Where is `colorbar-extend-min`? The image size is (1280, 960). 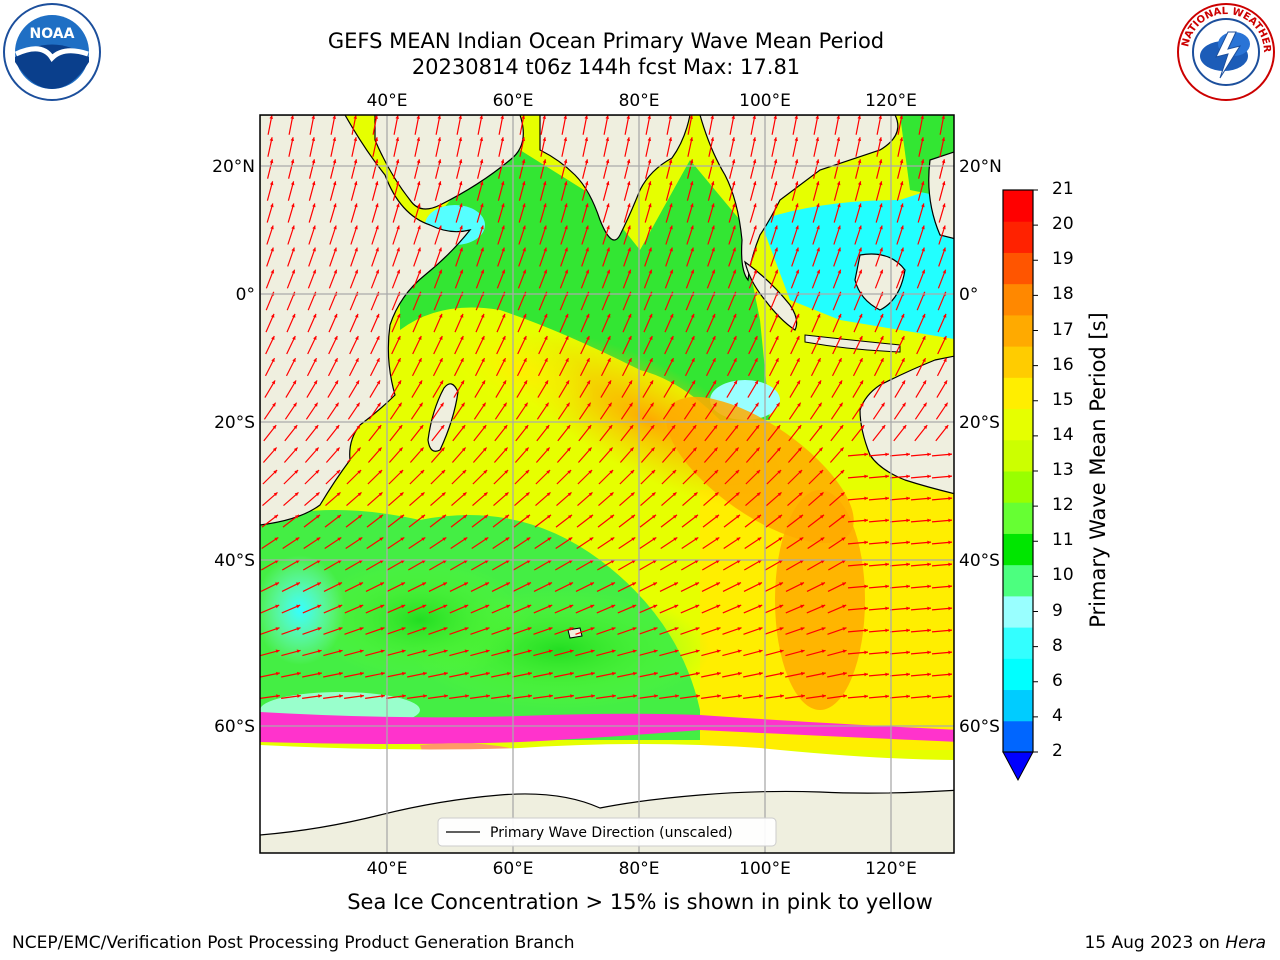 colorbar-extend-min is located at coordinates (1018, 766).